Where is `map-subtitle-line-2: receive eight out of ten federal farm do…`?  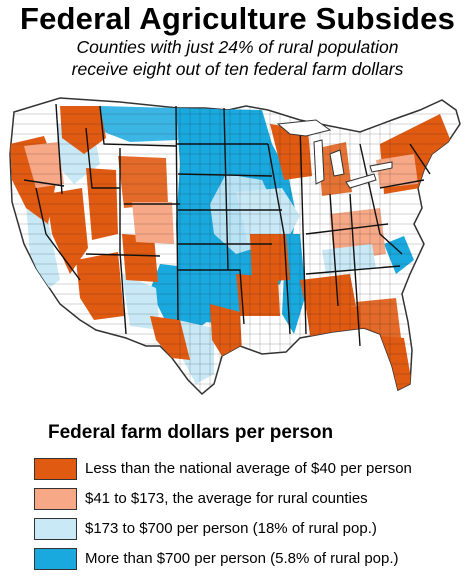 map-subtitle-line-2: receive eight out of ten federal farm do… is located at coordinates (237, 69).